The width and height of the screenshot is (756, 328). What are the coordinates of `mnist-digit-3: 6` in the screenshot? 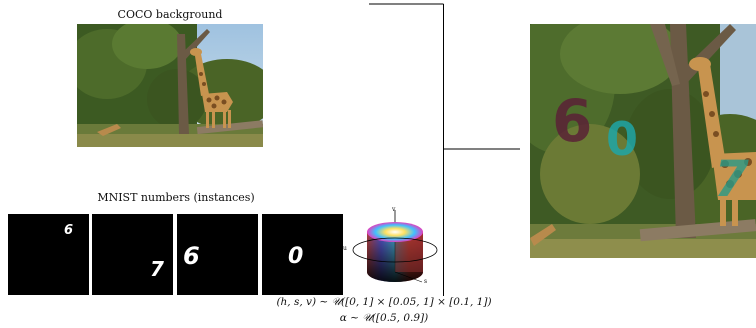 It's located at (191, 256).